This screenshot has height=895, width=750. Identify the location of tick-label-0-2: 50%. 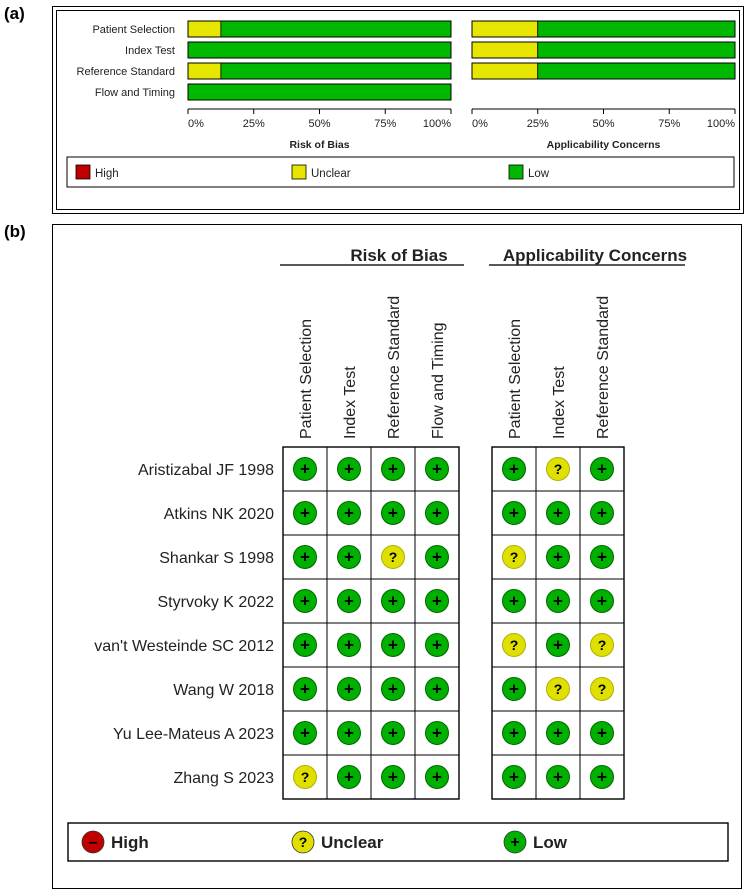
(319, 124).